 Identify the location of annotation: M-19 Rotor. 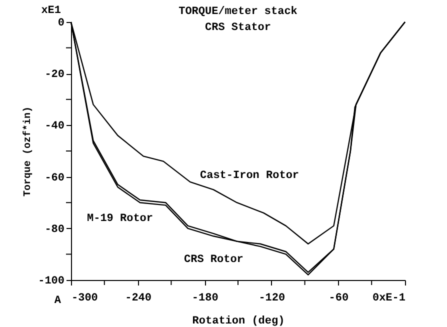
(120, 219).